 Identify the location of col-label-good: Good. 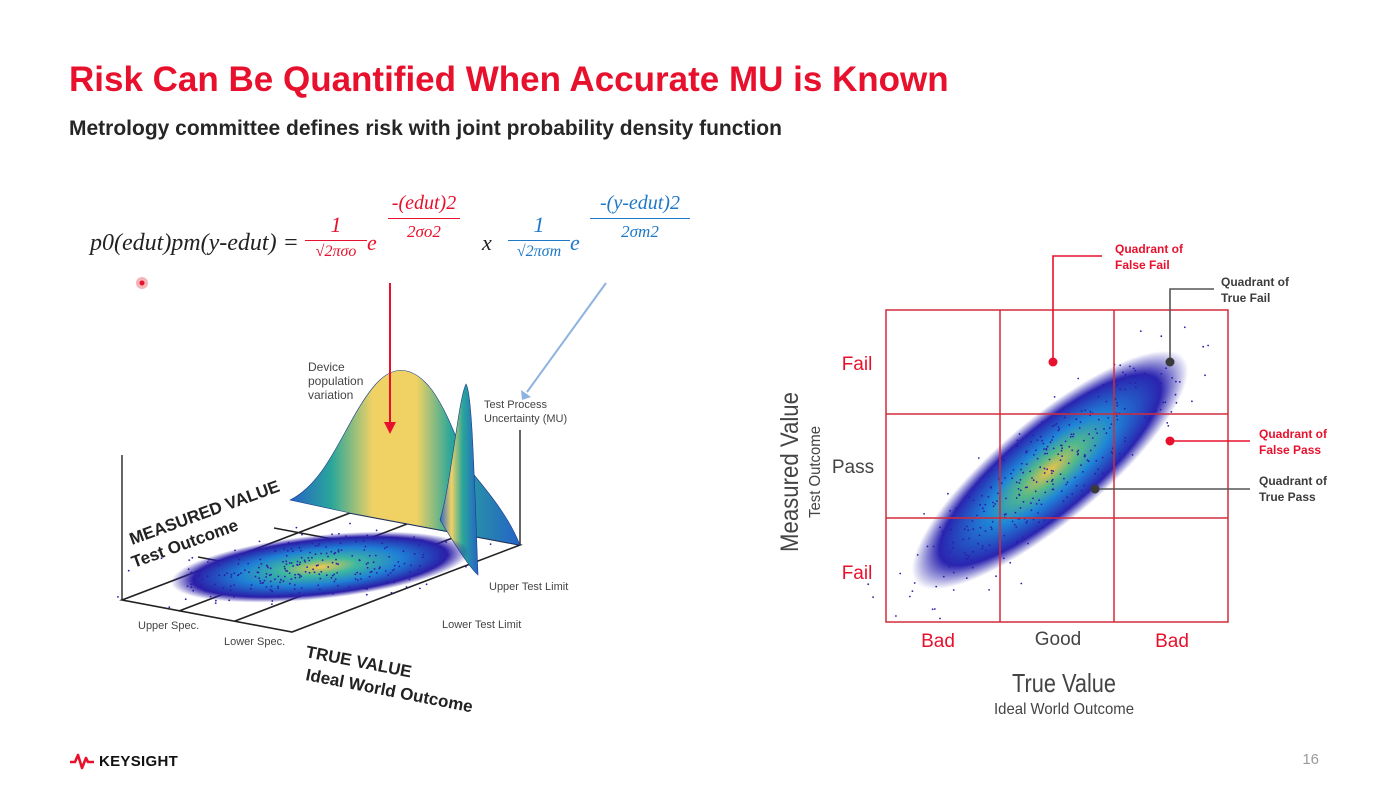
(1058, 639).